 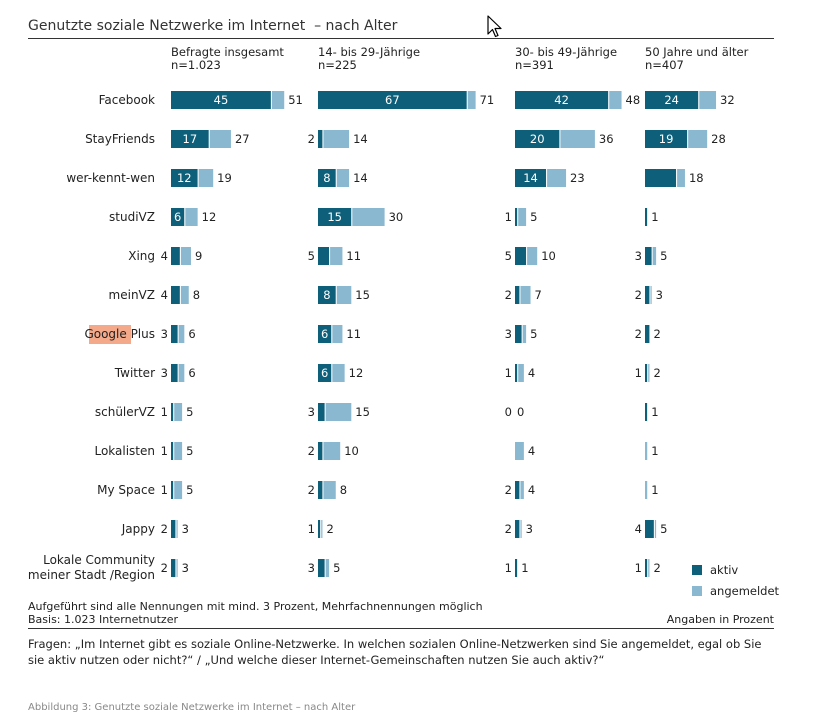 I want to click on bar-aktiv-jappy-p2, so click(x=517, y=529).